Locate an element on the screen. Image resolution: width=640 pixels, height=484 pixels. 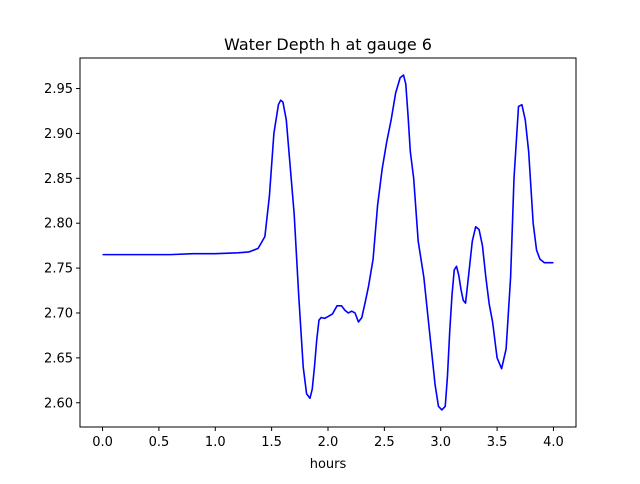
y-tick-label: 2.80 is located at coordinates (58, 224).